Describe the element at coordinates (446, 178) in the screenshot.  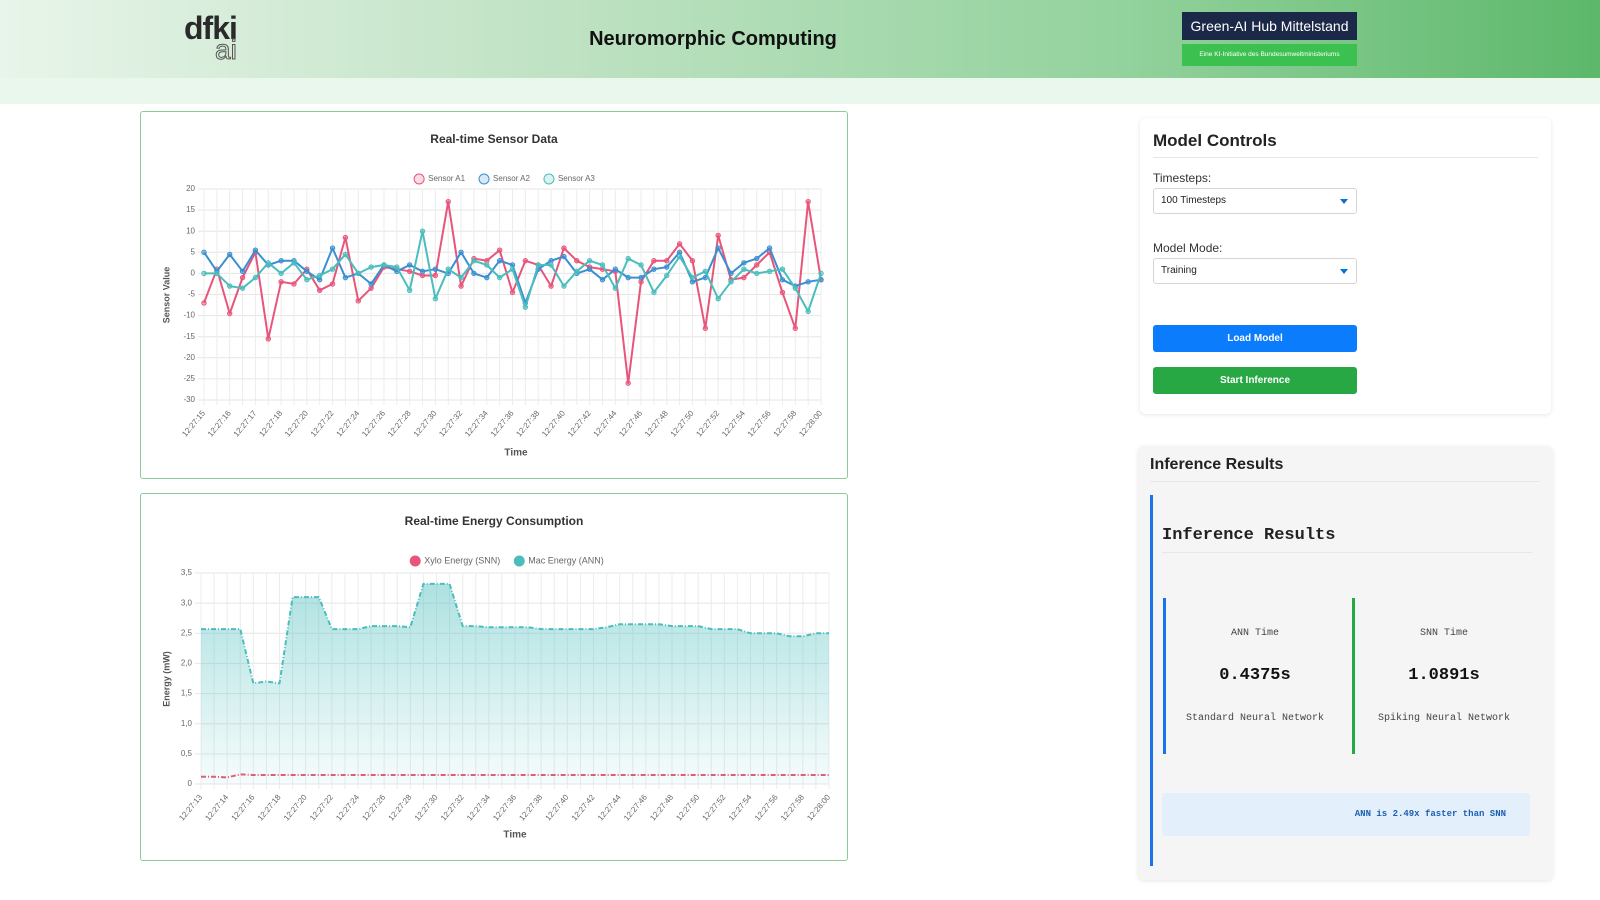
I see `legend-label: Sensor A1` at that location.